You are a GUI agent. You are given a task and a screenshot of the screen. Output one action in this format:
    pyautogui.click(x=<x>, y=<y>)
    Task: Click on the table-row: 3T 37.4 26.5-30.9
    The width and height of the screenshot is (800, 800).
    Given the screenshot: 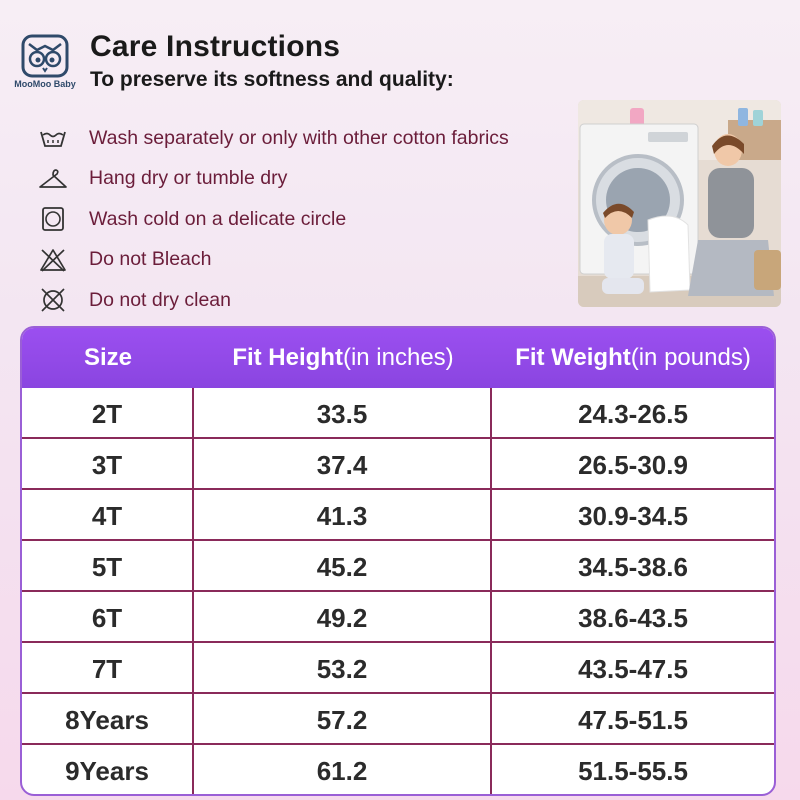 What is the action you would take?
    pyautogui.click(x=398, y=462)
    